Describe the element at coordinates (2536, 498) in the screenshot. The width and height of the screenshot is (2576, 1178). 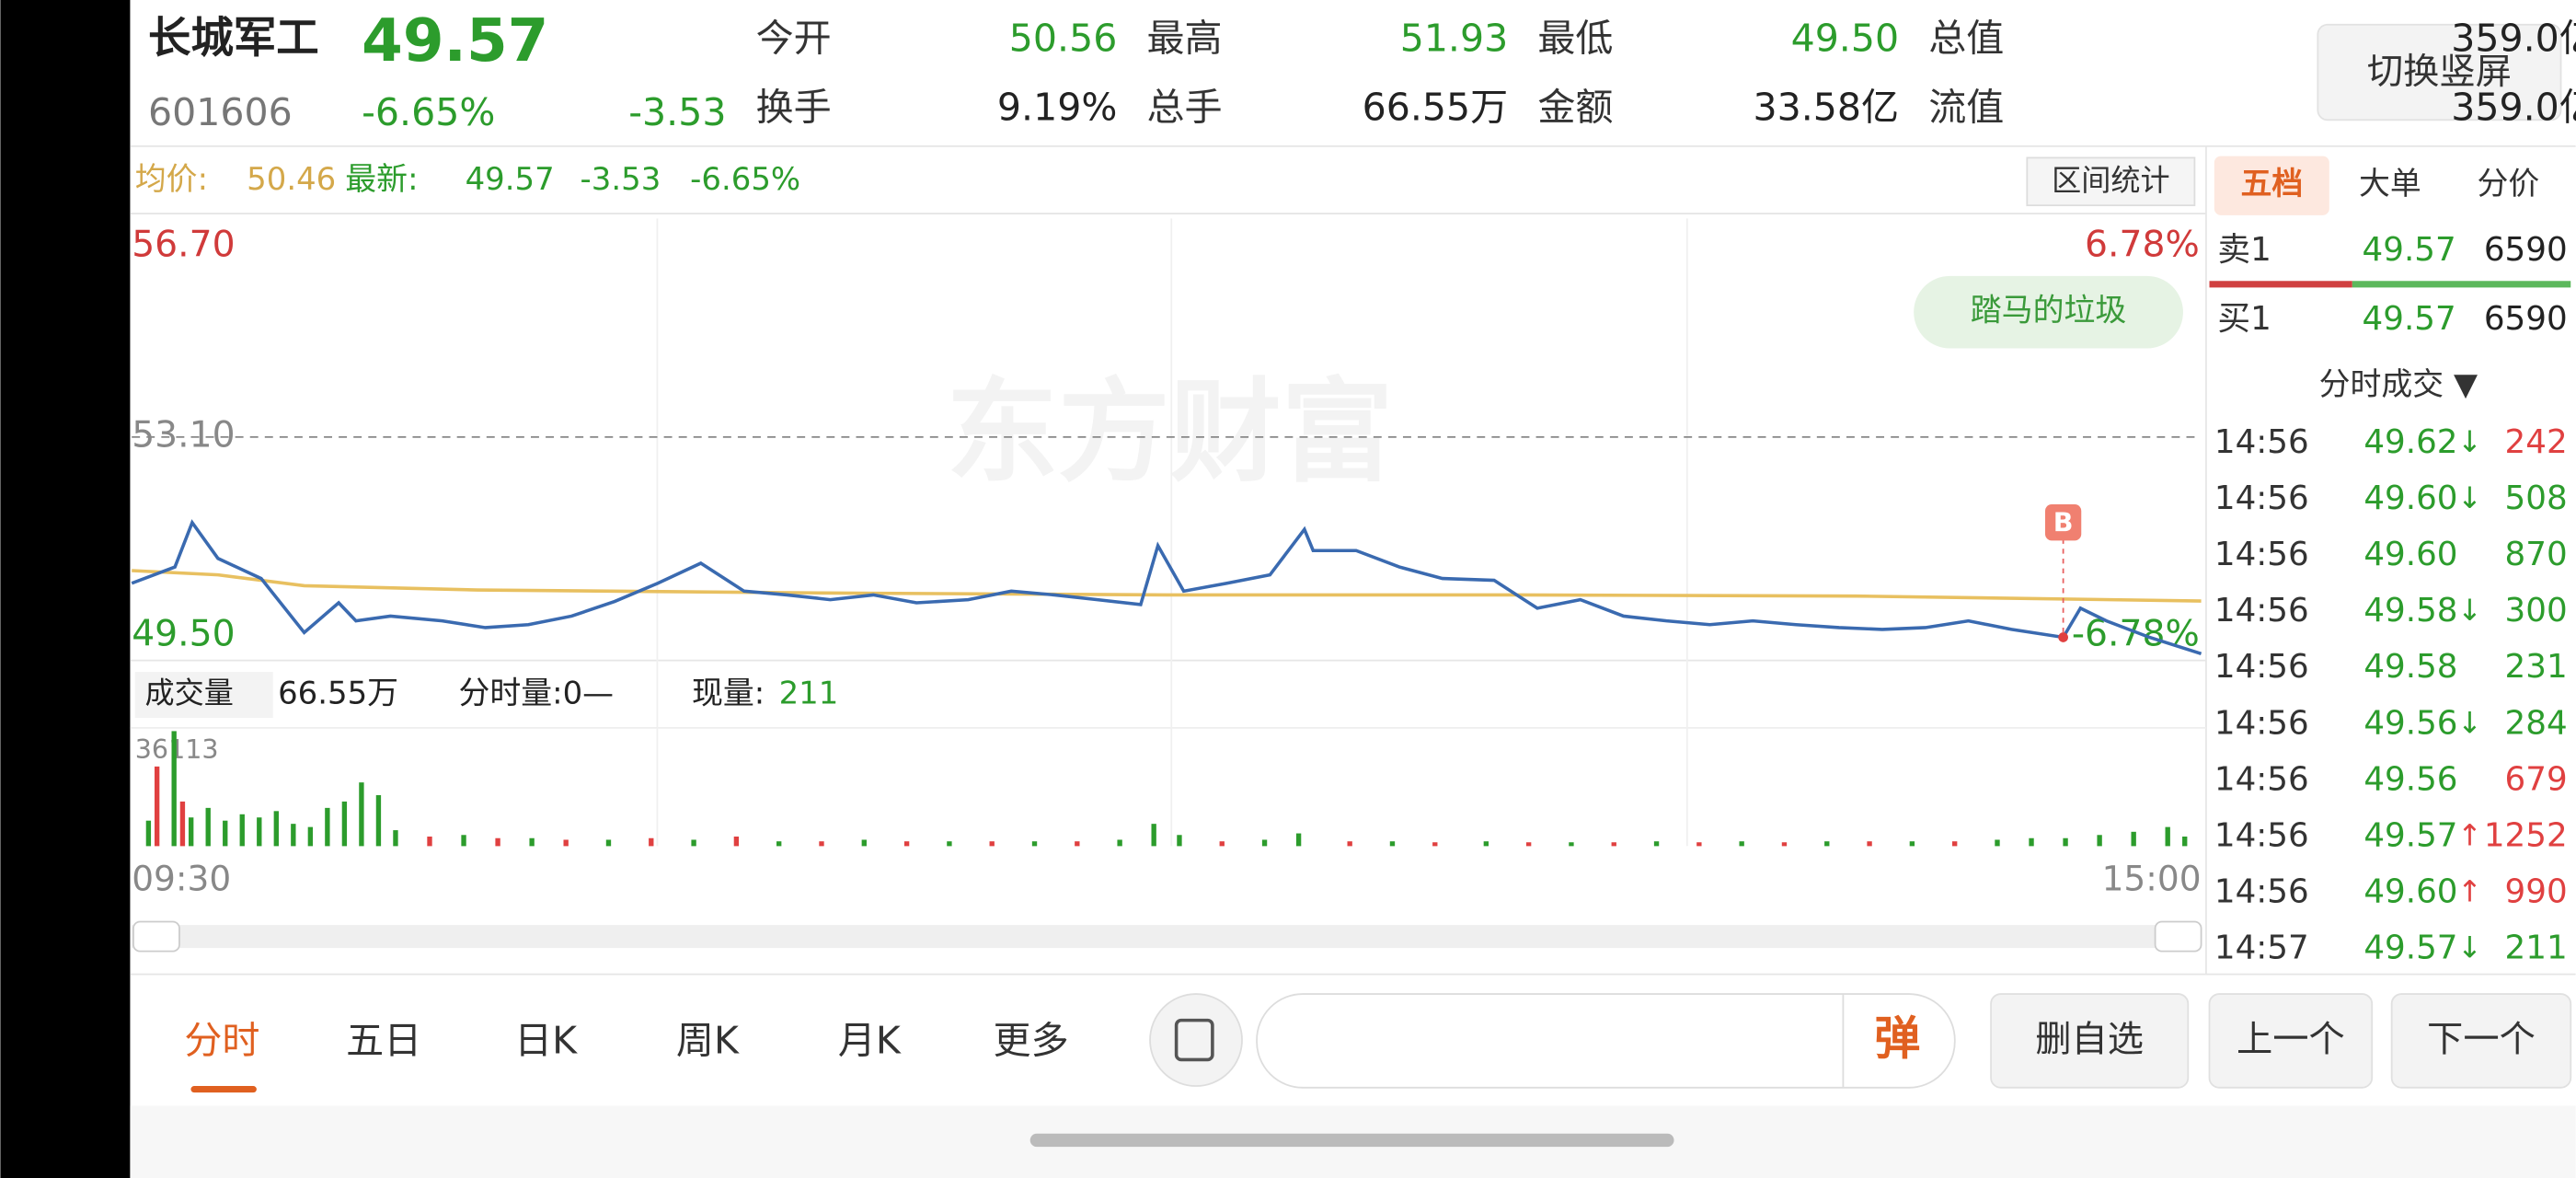
I see `trade-volume: 508` at that location.